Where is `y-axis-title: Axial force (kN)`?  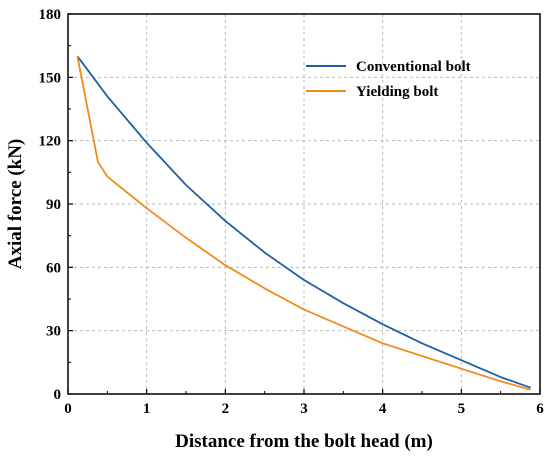 y-axis-title: Axial force (kN) is located at coordinates (15, 204).